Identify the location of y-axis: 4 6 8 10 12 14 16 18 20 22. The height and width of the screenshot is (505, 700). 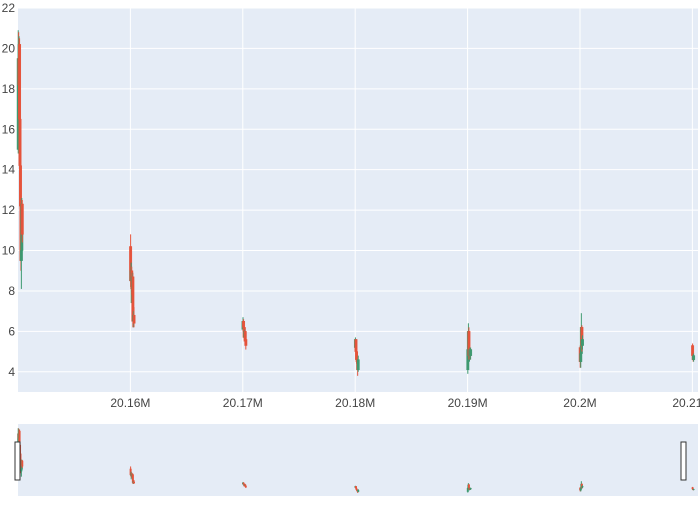
(9, 190).